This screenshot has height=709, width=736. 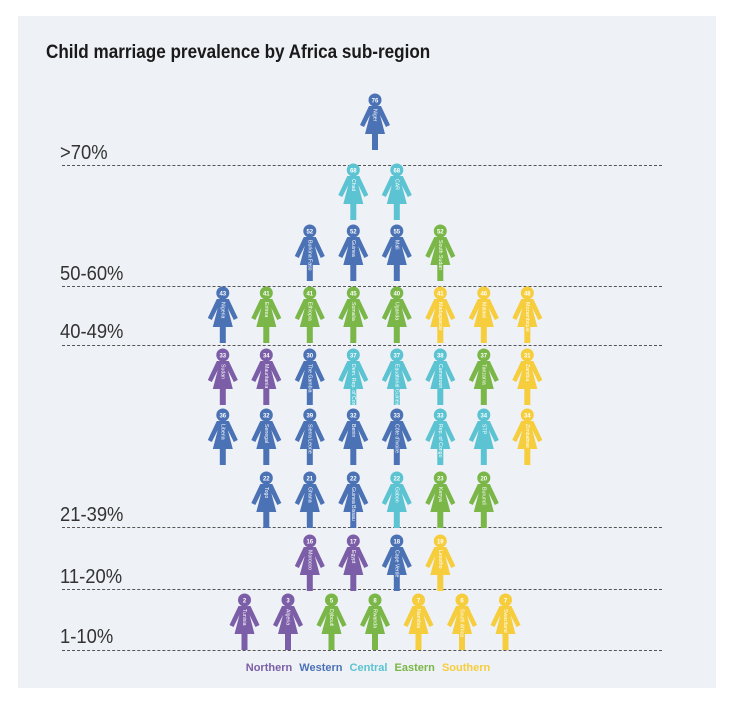 I want to click on value-label: 21, so click(x=309, y=479).